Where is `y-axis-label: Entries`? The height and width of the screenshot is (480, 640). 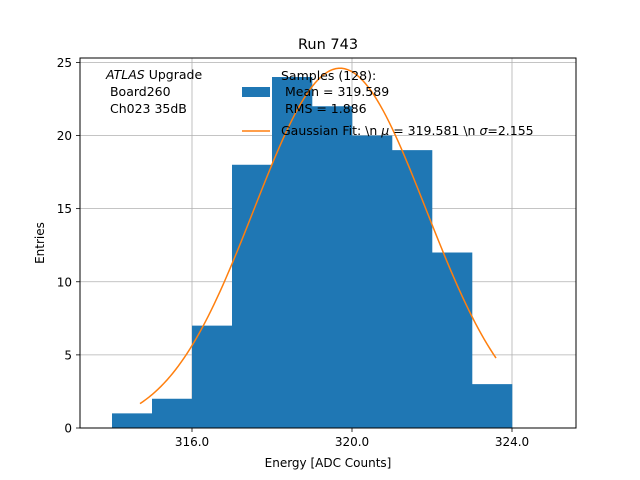
y-axis-label: Entries is located at coordinates (40, 243).